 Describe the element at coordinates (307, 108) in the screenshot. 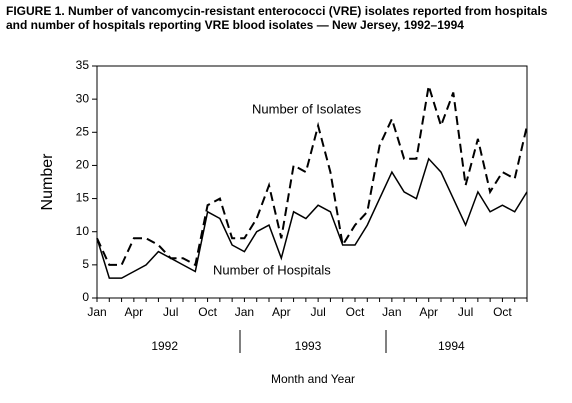

I see `series-annotation: Number of Isolates` at that location.